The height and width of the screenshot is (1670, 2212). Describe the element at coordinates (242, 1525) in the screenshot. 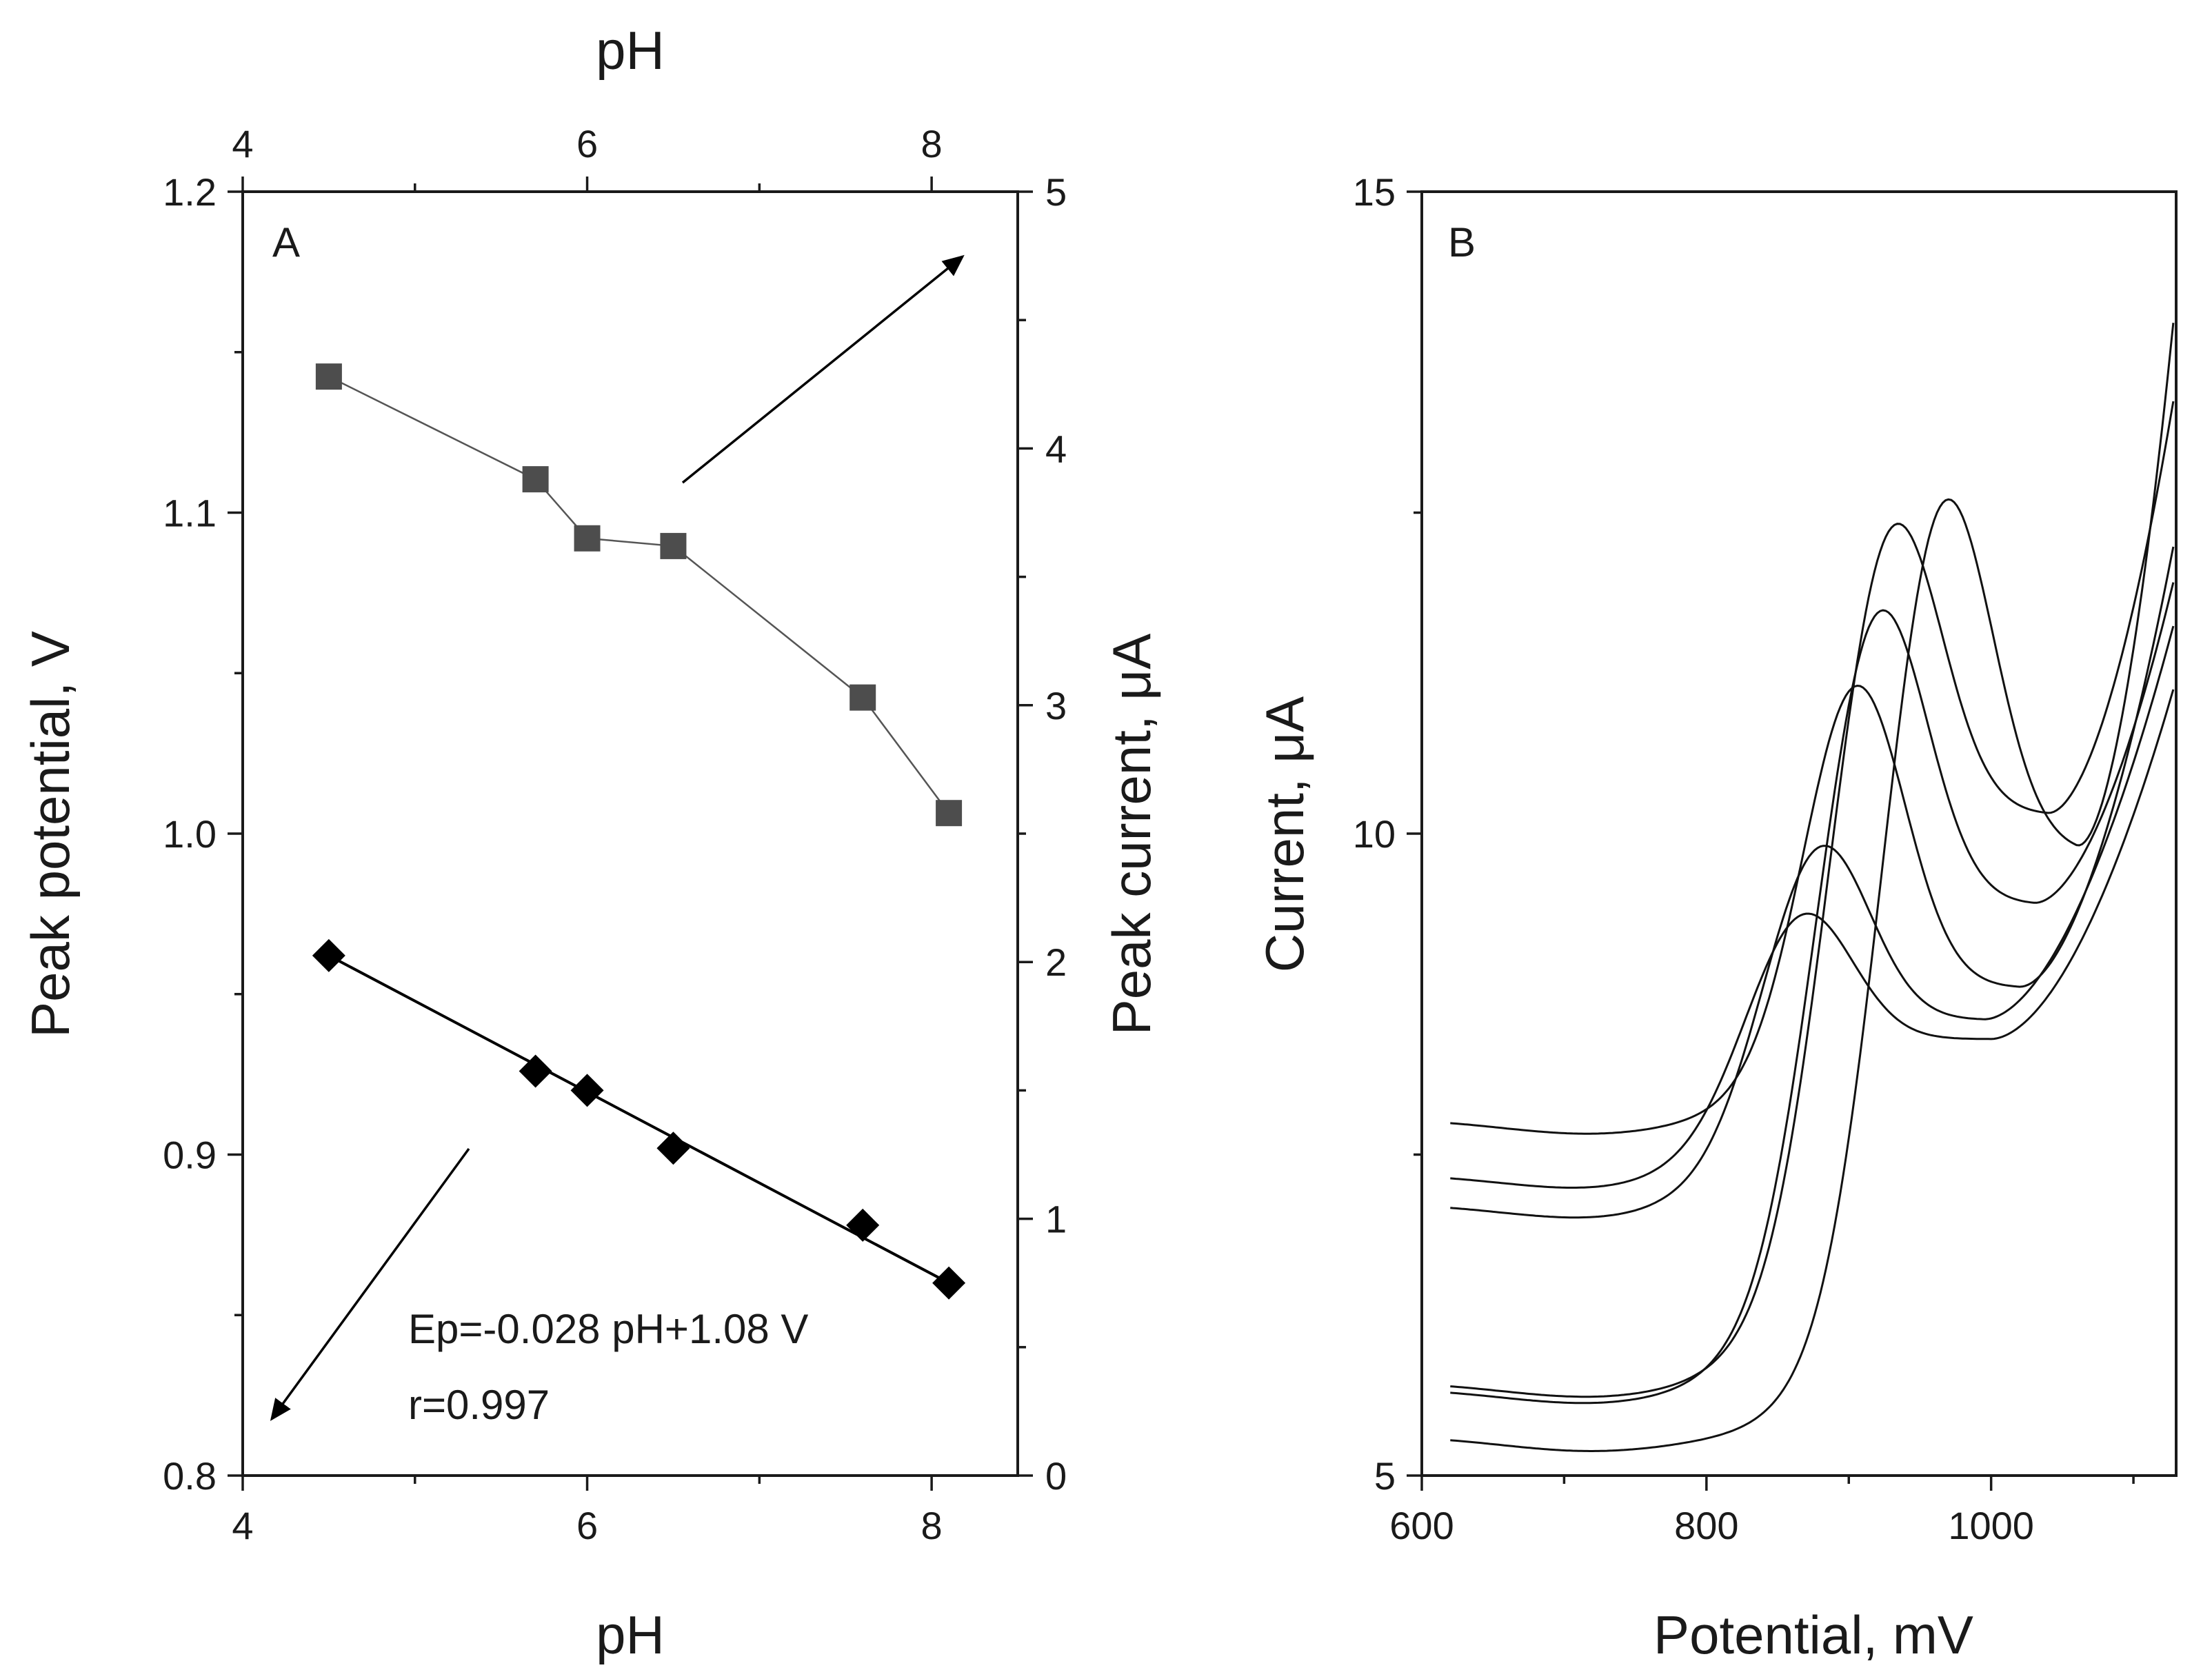

I see `x-bottom-tick-label: 4` at that location.